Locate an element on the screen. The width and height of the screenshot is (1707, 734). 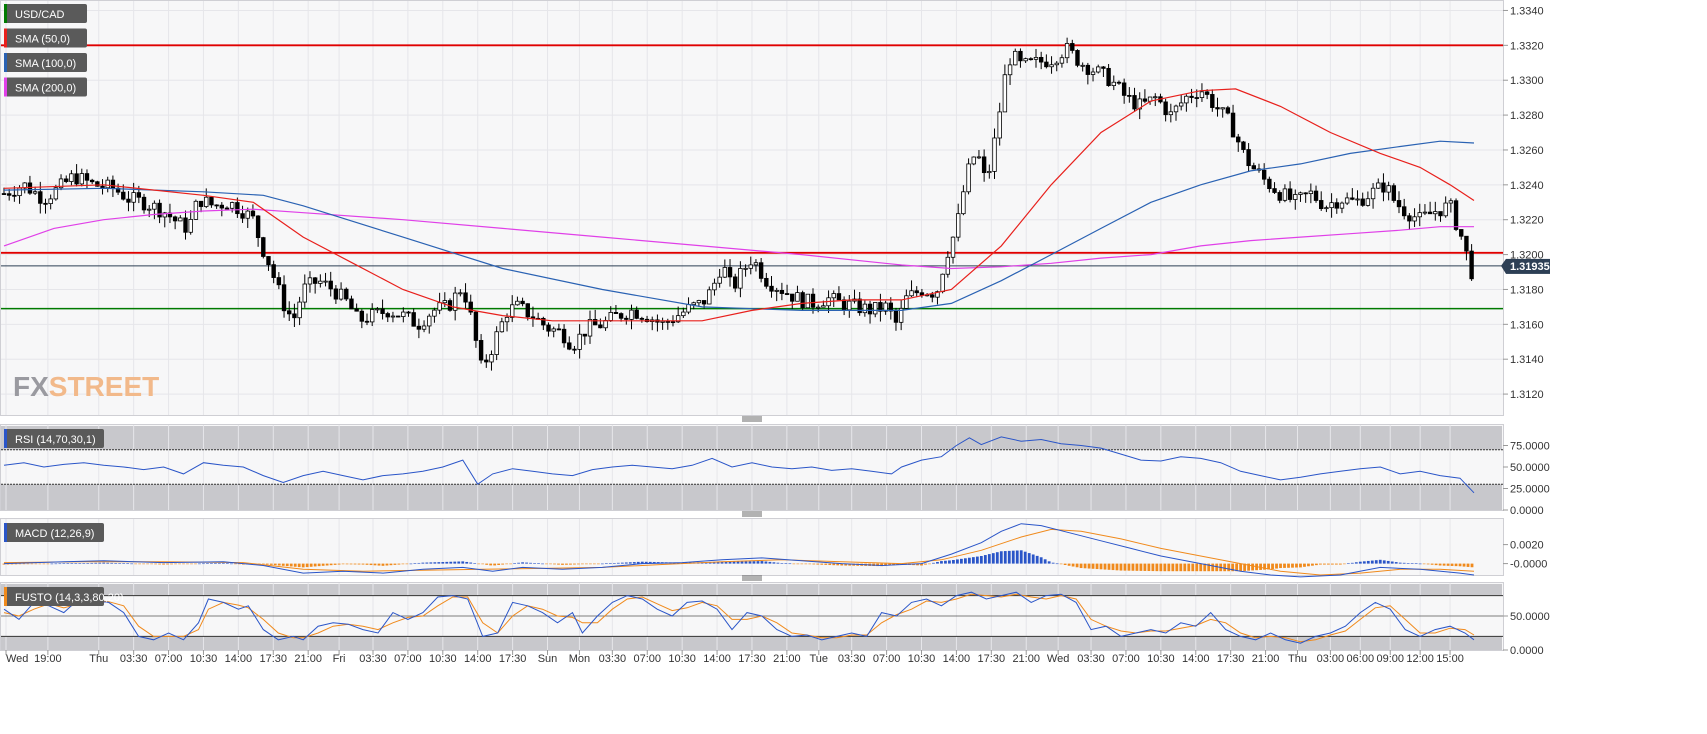
rsi-line is located at coordinates (739, 465).